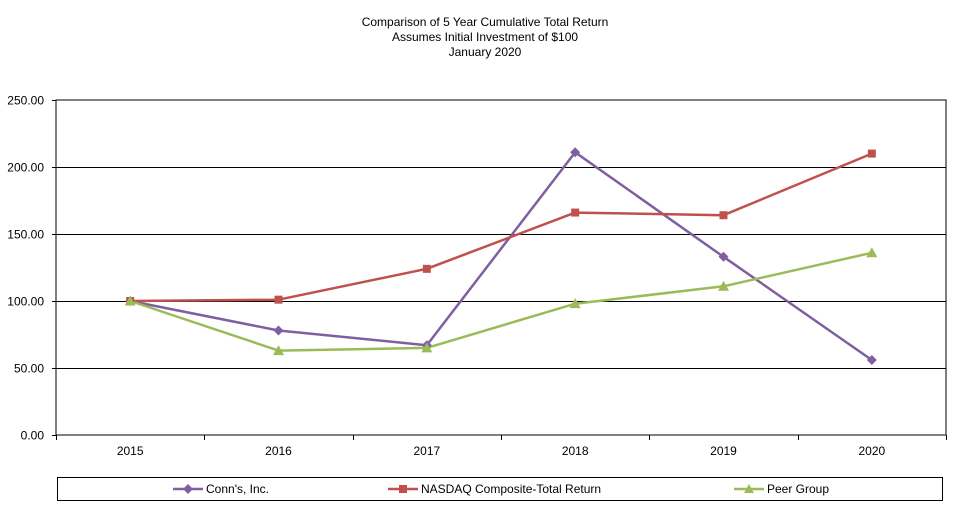 This screenshot has width=959, height=508. I want to click on y-tick-label-5: 250.00, so click(25, 101).